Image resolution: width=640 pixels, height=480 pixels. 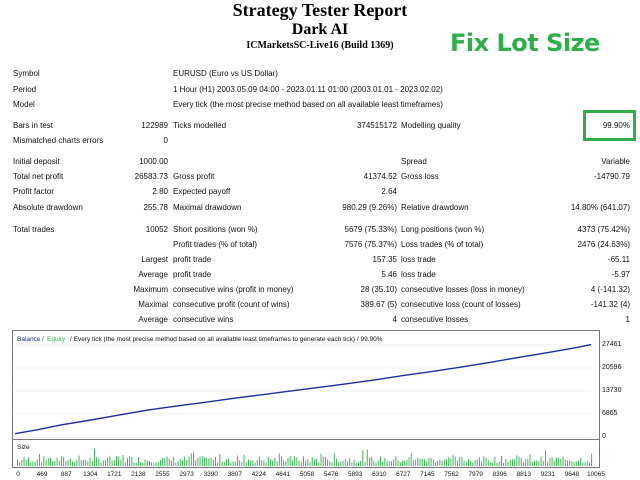 What do you see at coordinates (618, 259) in the screenshot?
I see `largest-loss-value: -65.11` at bounding box center [618, 259].